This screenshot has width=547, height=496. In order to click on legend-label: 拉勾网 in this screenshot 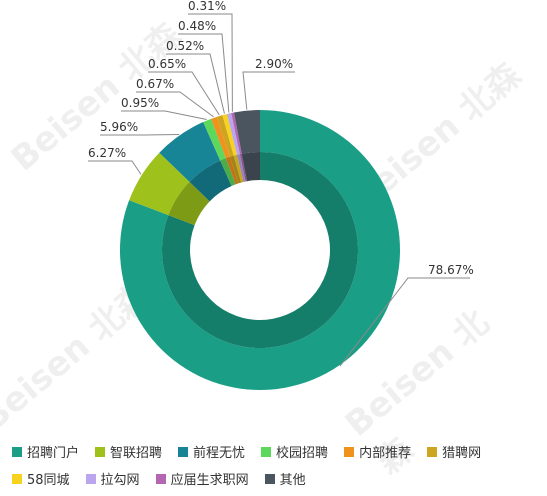, I will do `click(120, 480)`.